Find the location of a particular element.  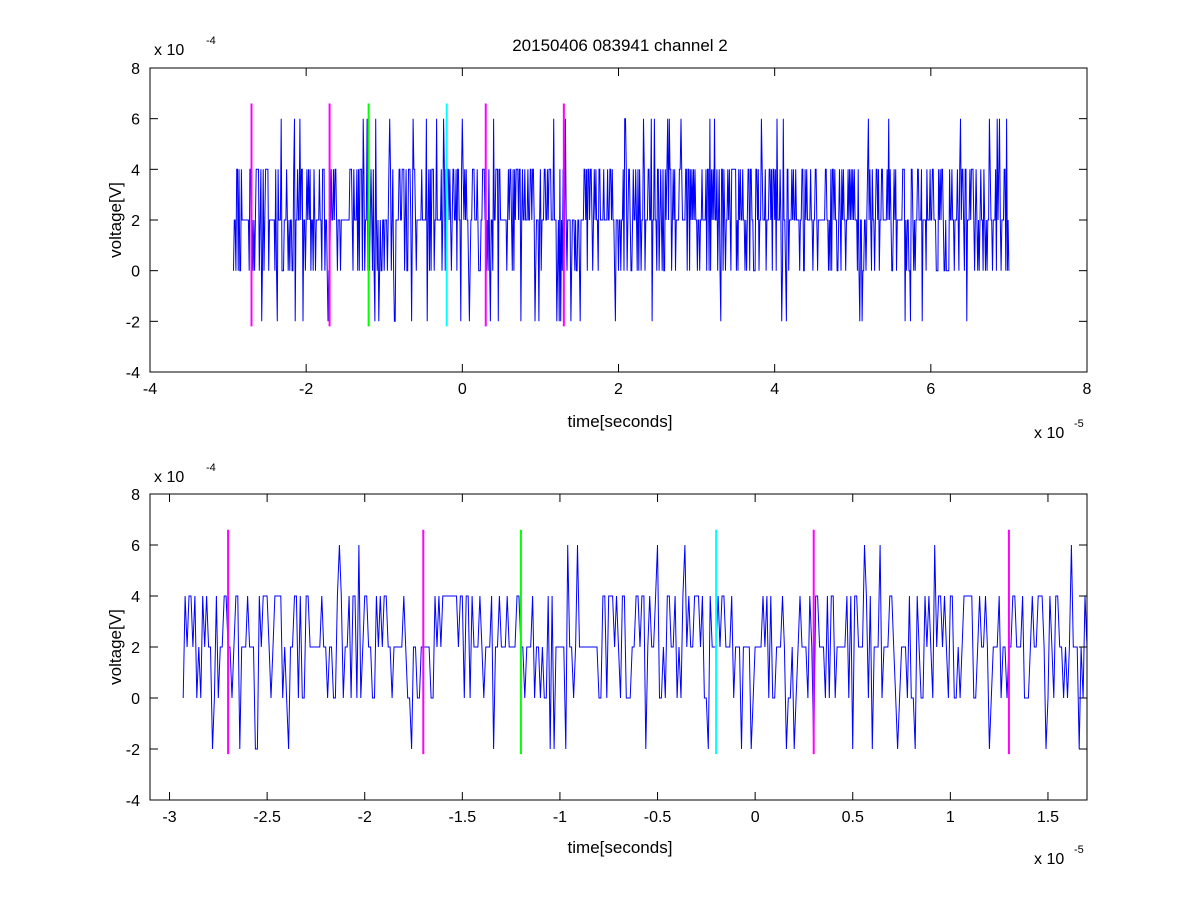

x-tick-label: 1.5 is located at coordinates (1048, 817).